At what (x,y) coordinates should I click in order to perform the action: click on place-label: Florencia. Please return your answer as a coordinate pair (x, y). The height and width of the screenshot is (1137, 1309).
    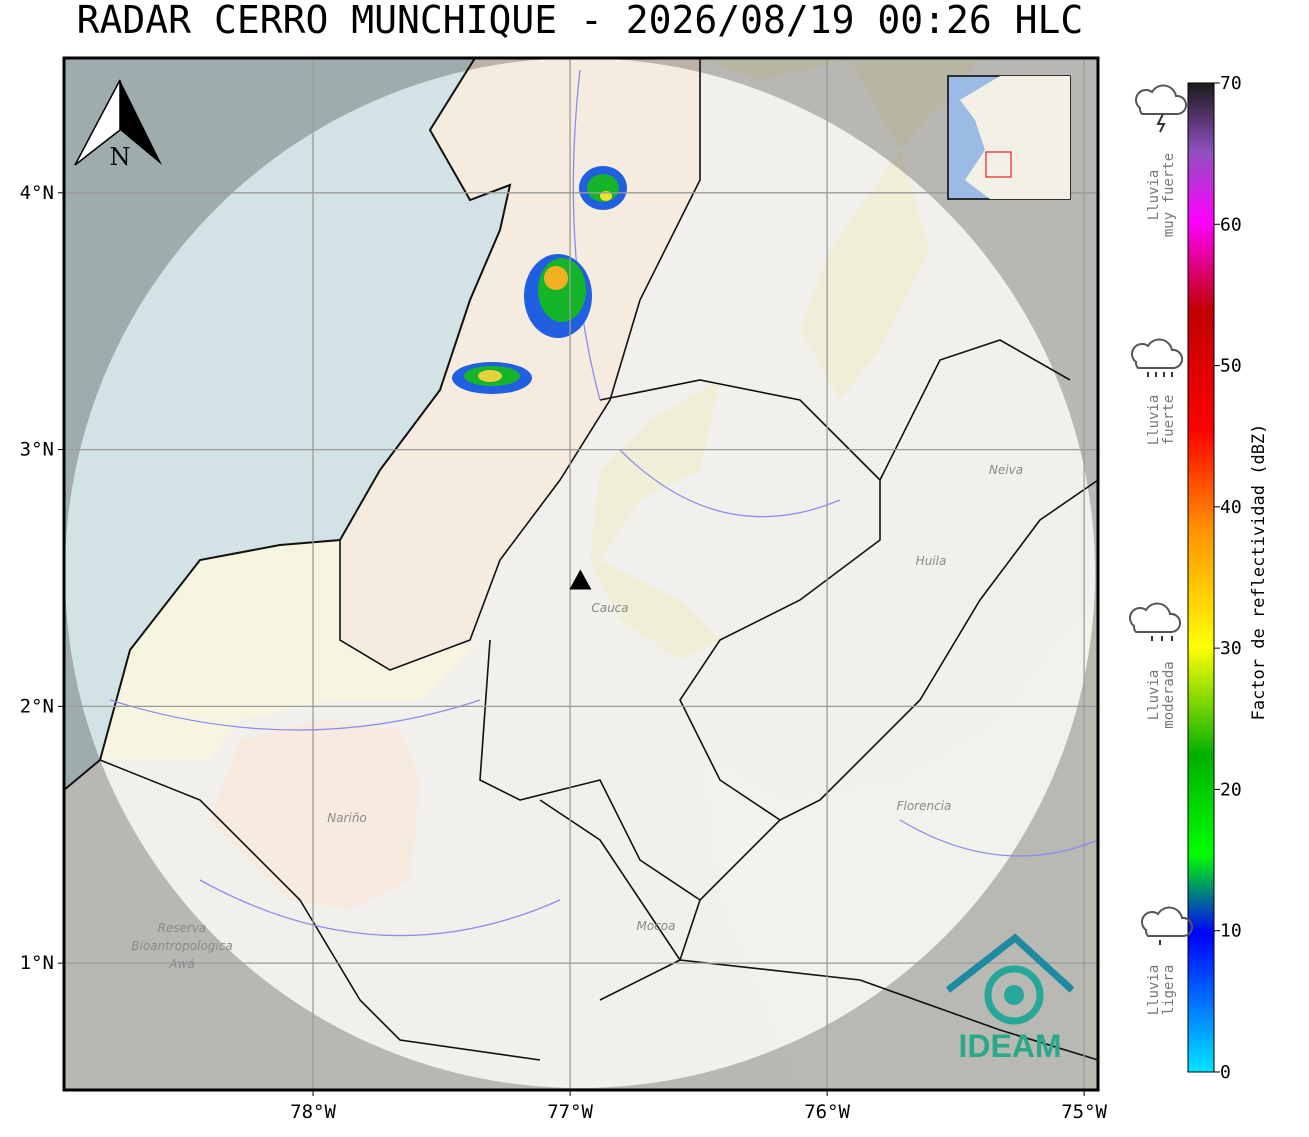
    Looking at the image, I should click on (924, 806).